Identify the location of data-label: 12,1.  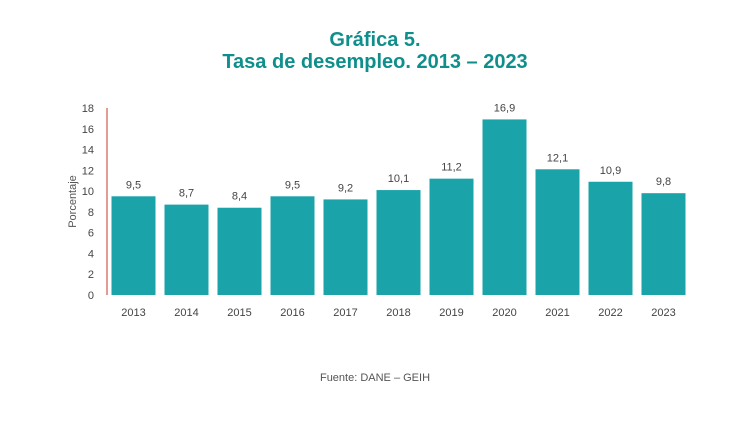
(557, 158).